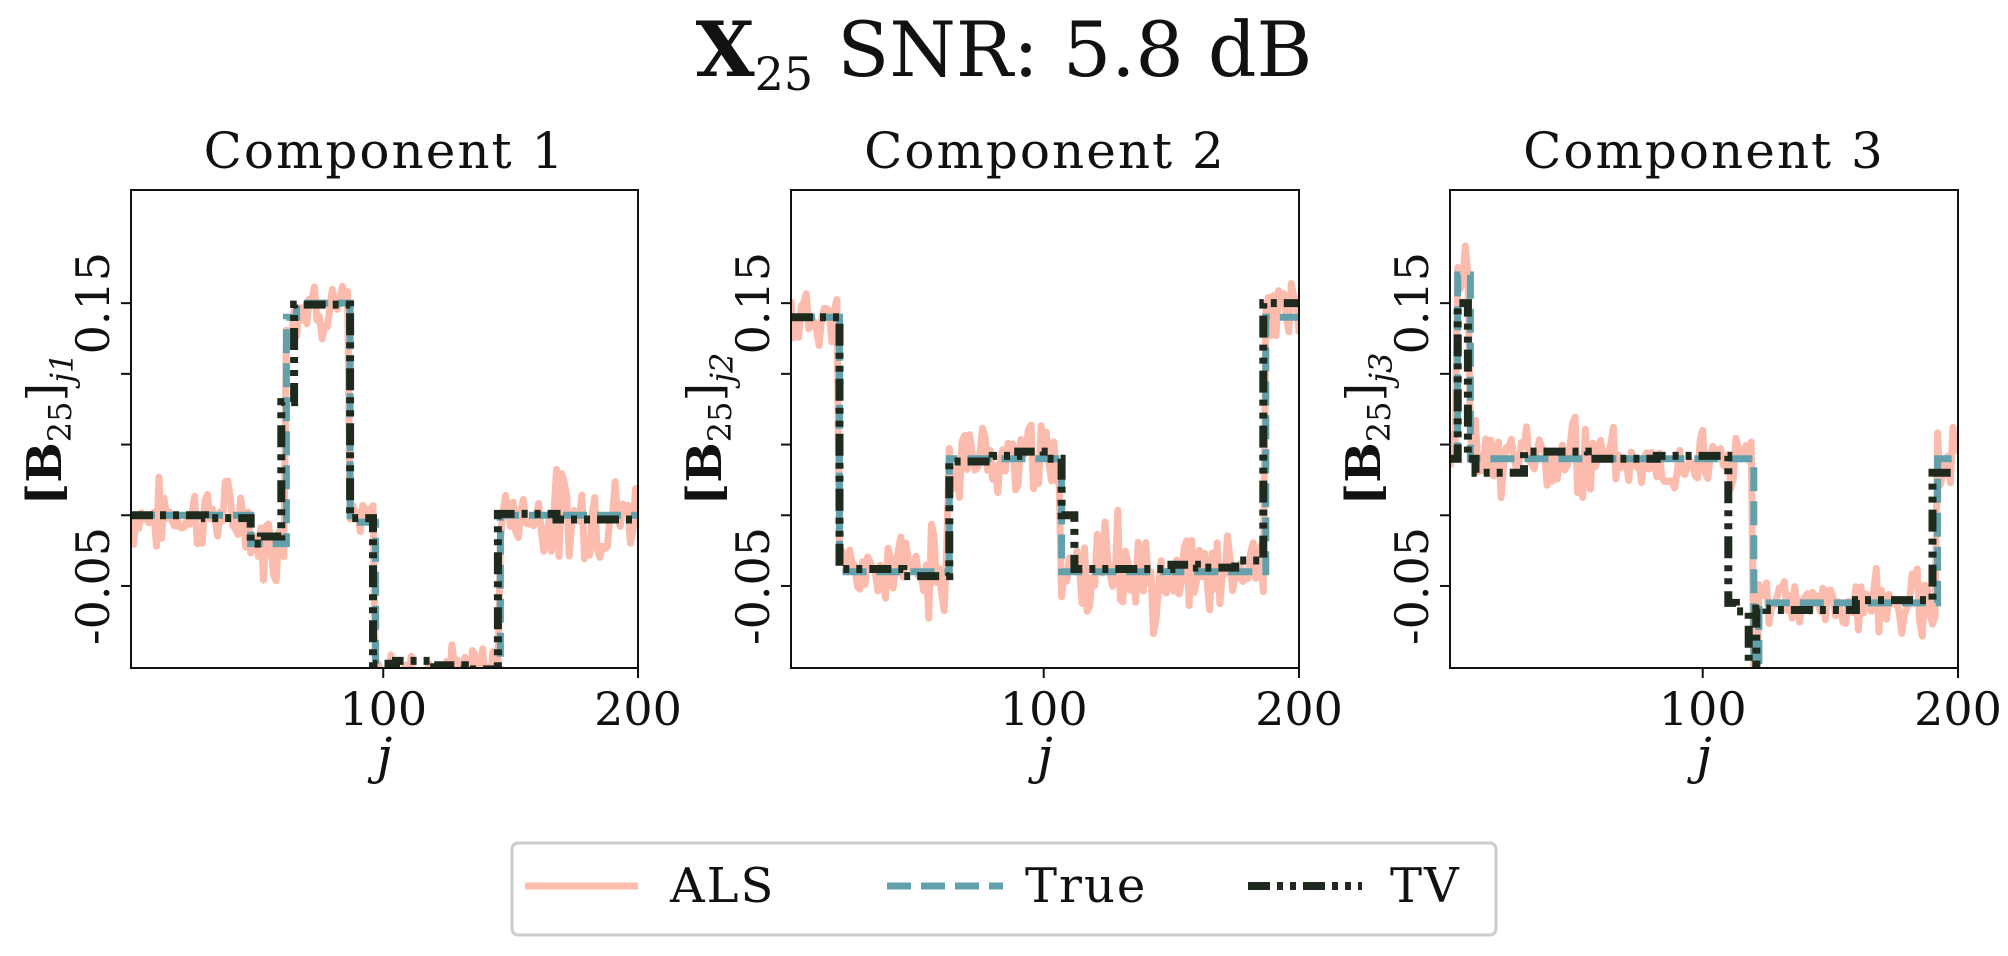 The image size is (2008, 956). I want to click on title-rest: SNR: 5.8 dB, so click(1062, 49).